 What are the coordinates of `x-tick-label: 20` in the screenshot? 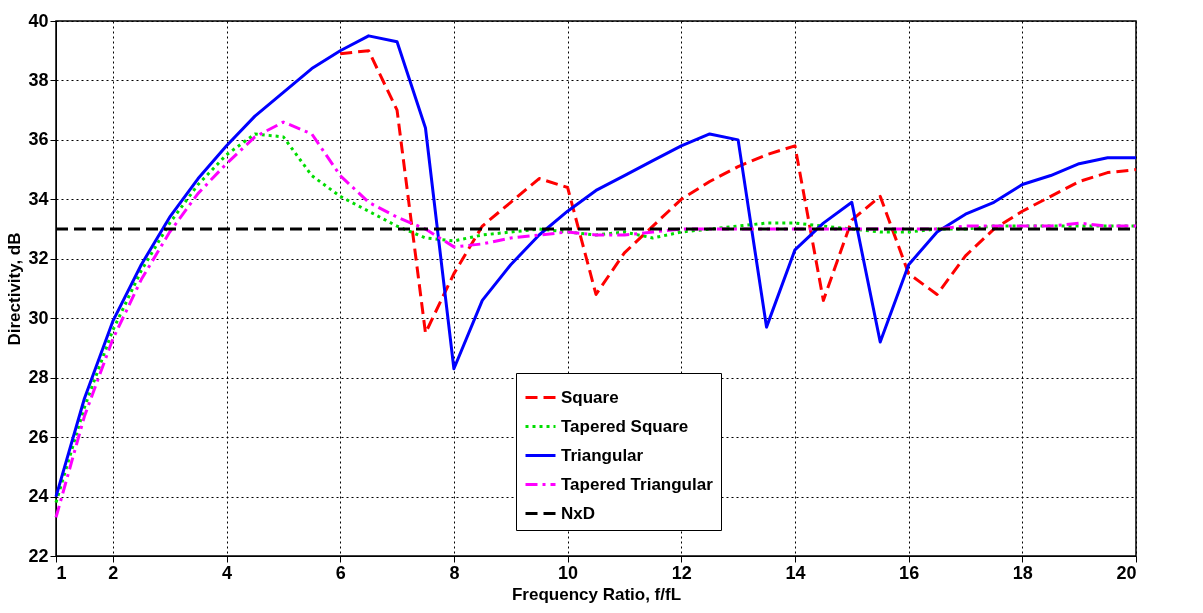 It's located at (1126, 572).